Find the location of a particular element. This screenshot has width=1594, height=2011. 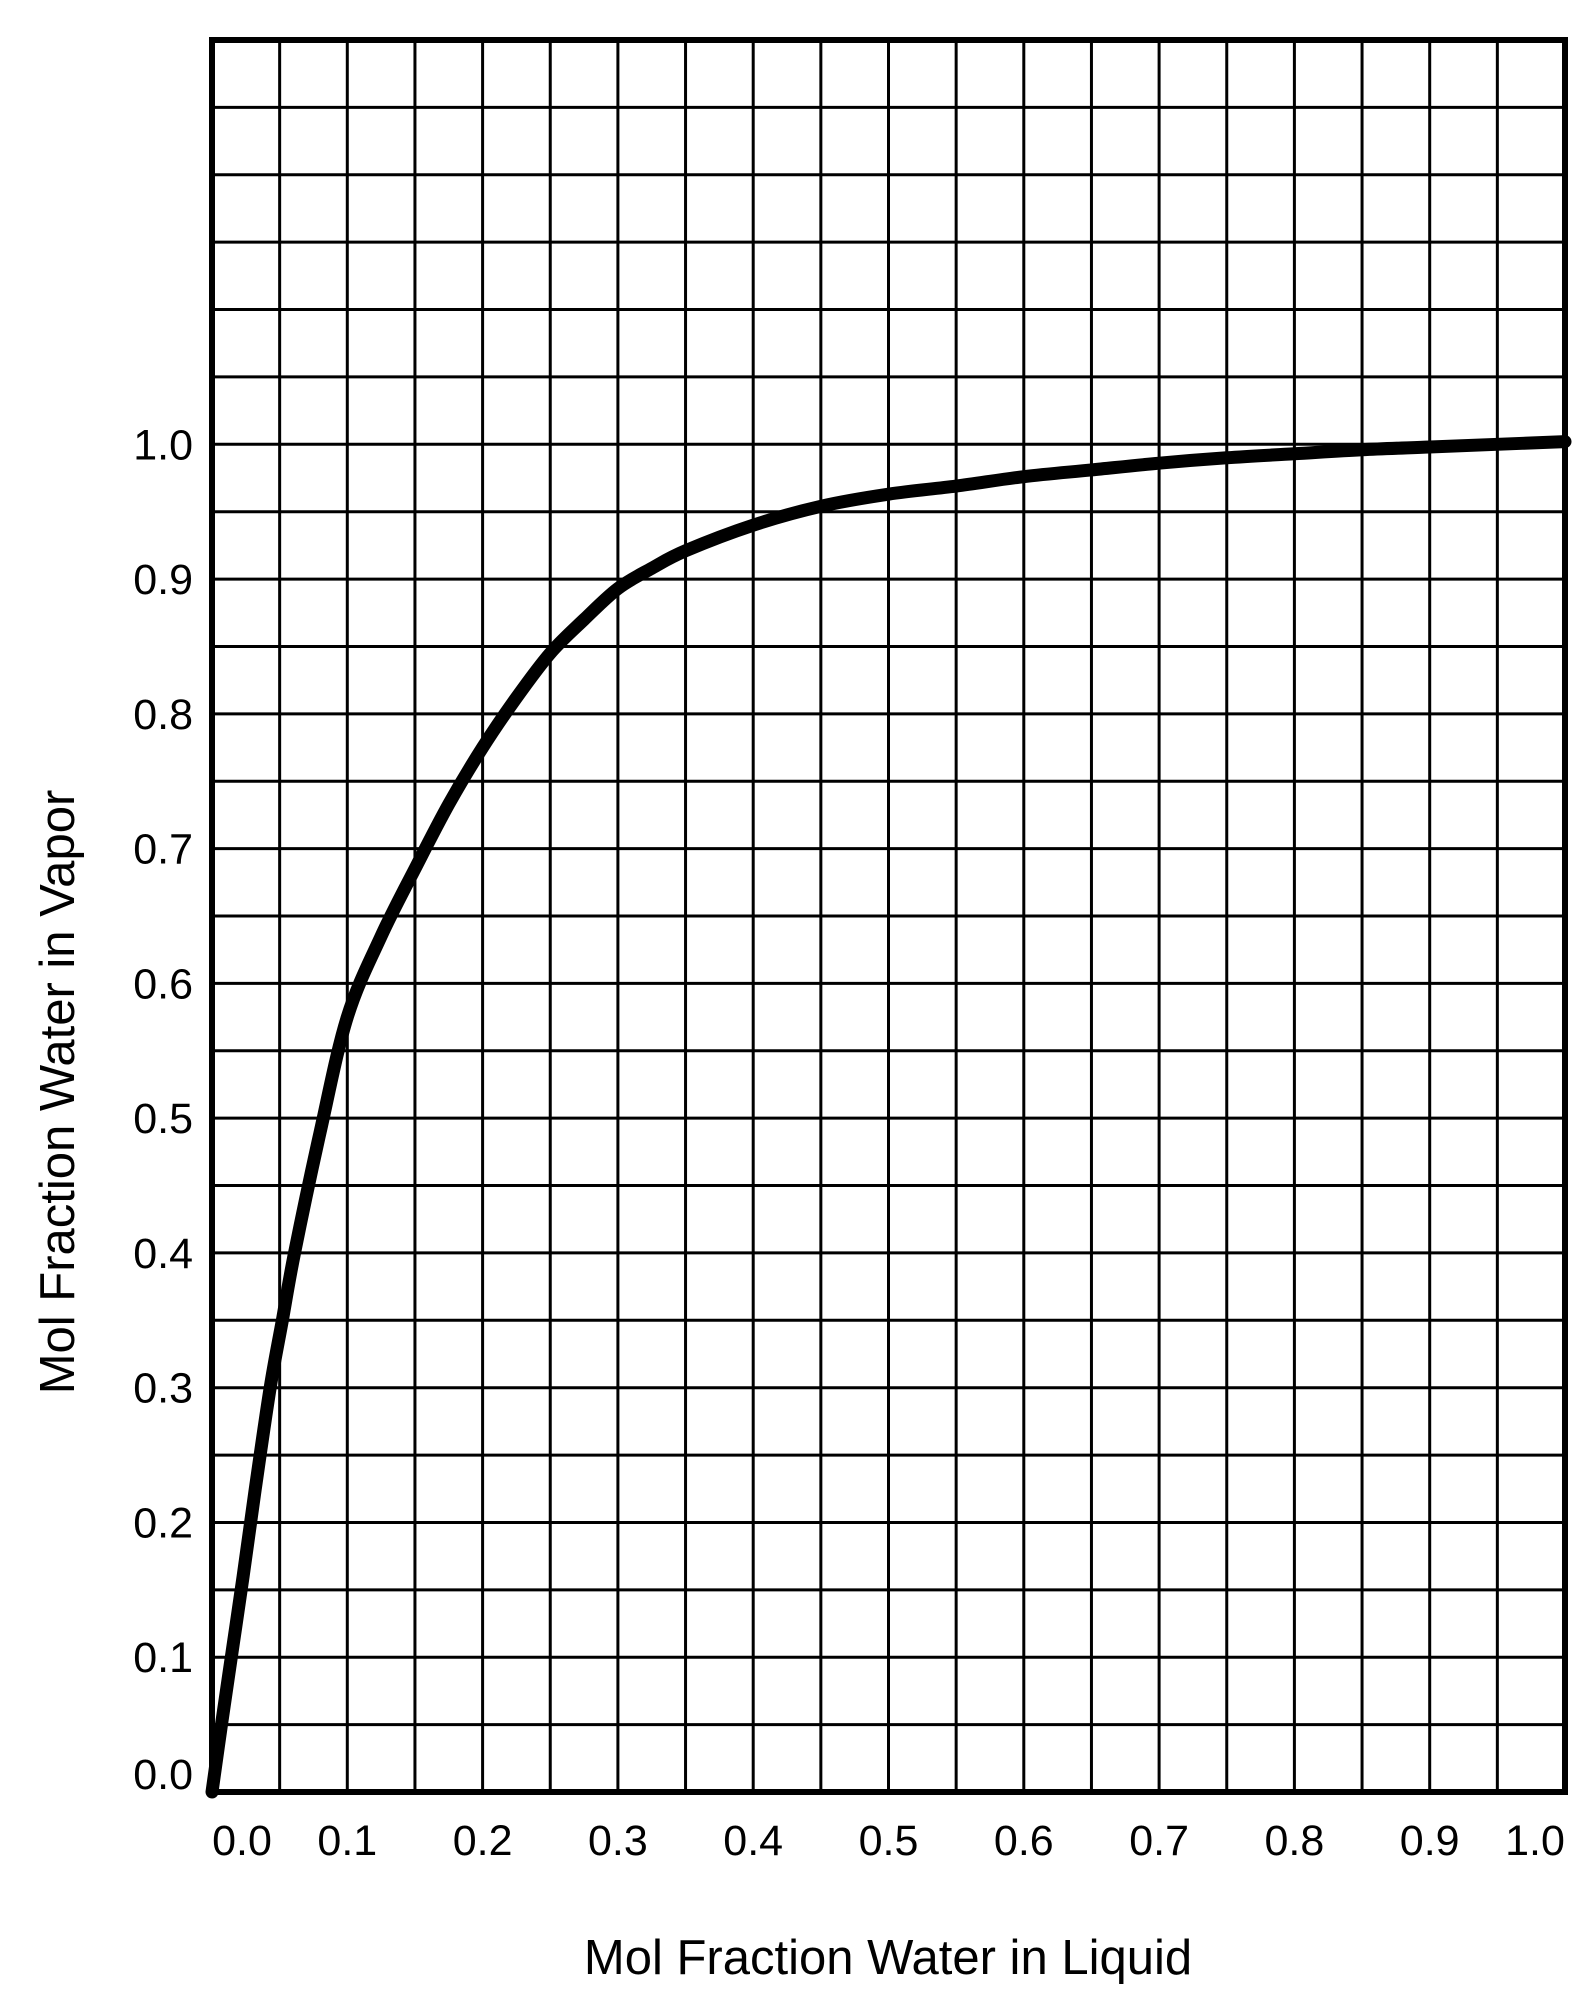

y-axis-title: Mol Fraction Water in Vapor is located at coordinates (58, 1092).